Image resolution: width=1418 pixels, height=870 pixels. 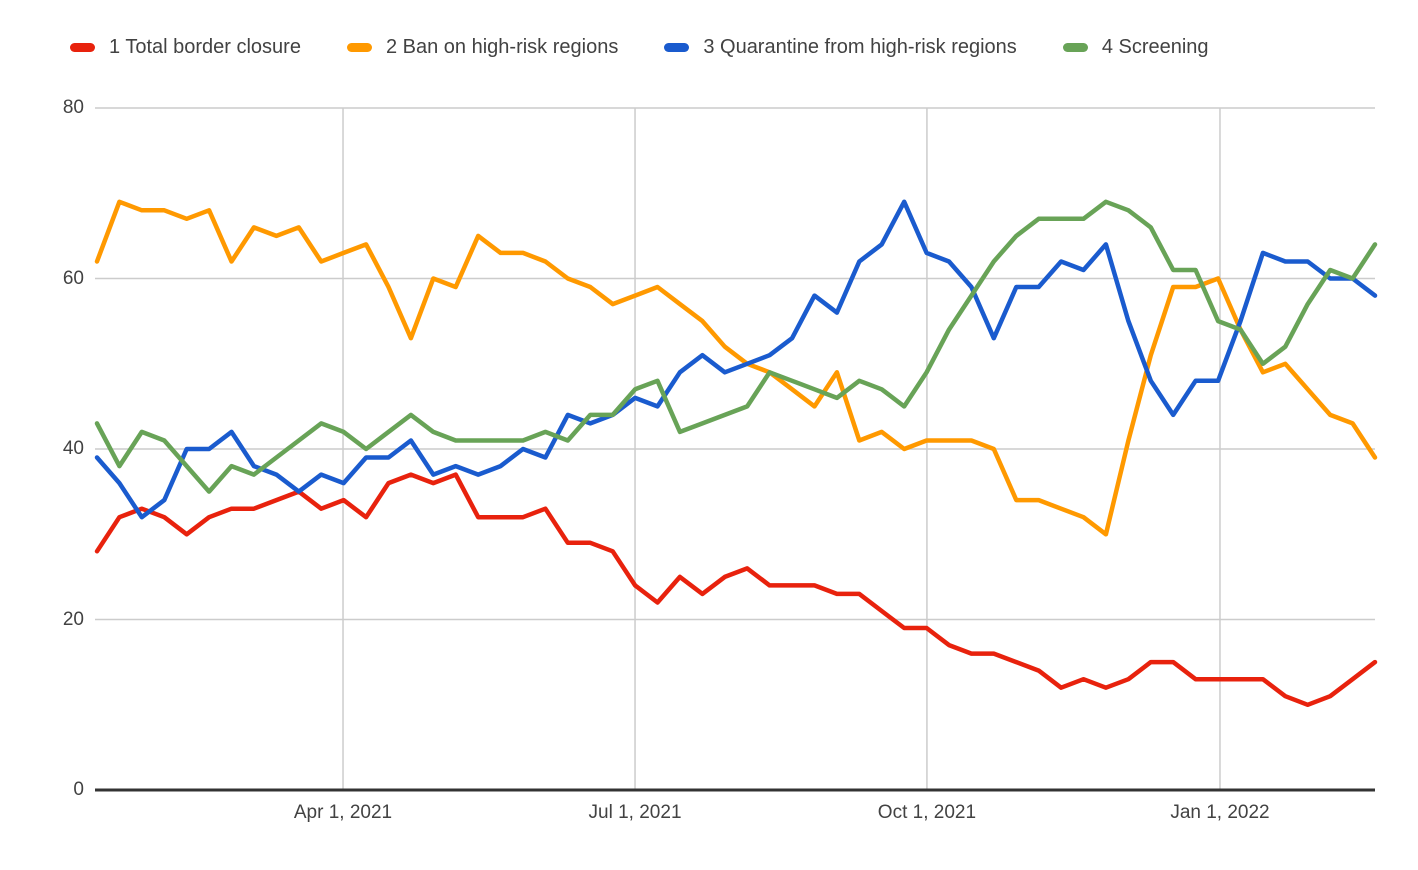 What do you see at coordinates (73, 107) in the screenshot?
I see `y-tick-label-80: 80` at bounding box center [73, 107].